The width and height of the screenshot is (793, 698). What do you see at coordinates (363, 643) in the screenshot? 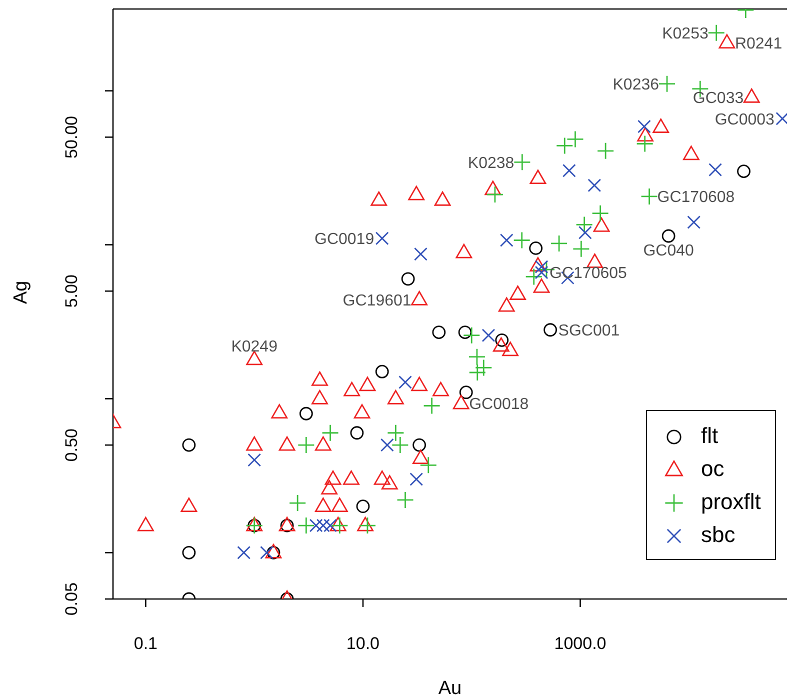
I see `x-tick-label: 10.0` at bounding box center [363, 643].